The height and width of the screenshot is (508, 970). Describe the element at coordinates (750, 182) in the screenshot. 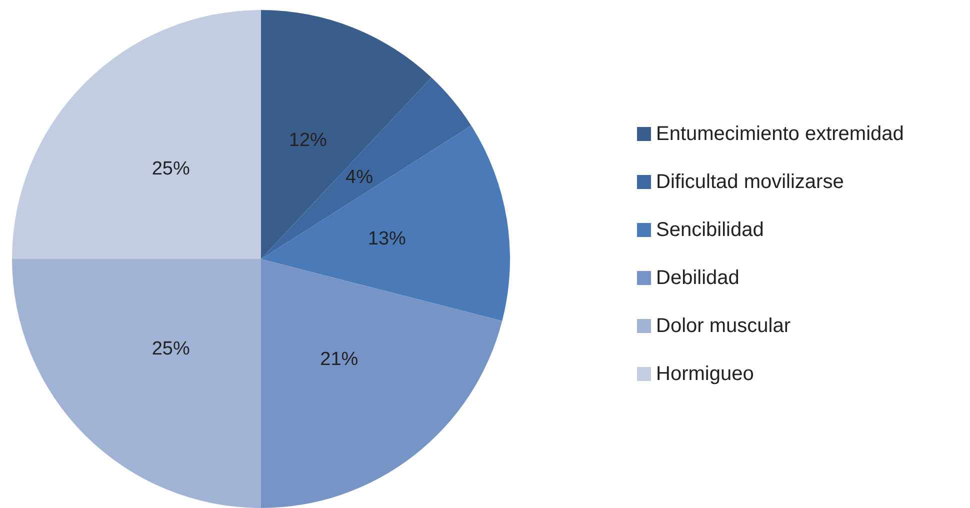

I see `legend-label: Dificultad movilizarse` at that location.